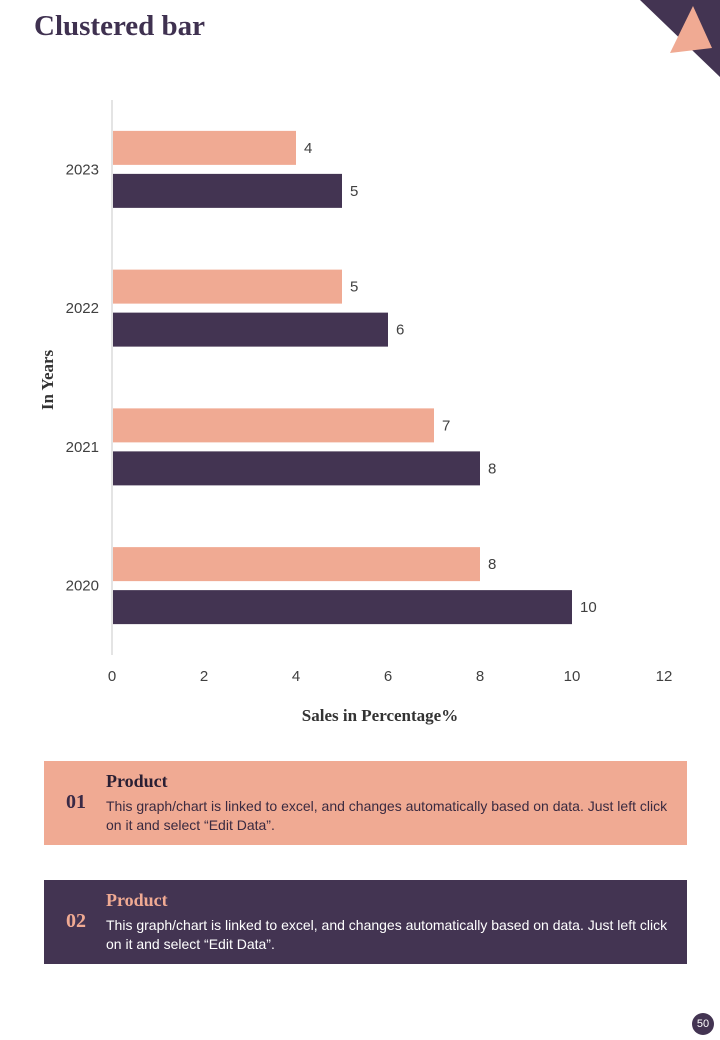  What do you see at coordinates (388, 676) in the screenshot?
I see `x-tick-label: 6` at bounding box center [388, 676].